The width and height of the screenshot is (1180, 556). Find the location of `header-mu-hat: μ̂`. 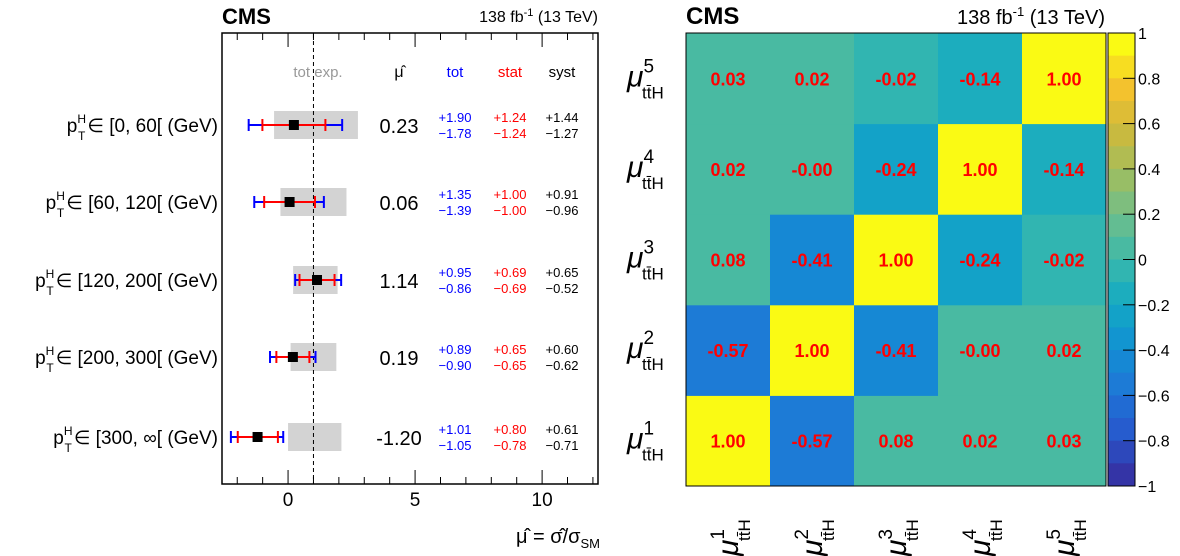

header-mu-hat: μ̂ is located at coordinates (400, 72).